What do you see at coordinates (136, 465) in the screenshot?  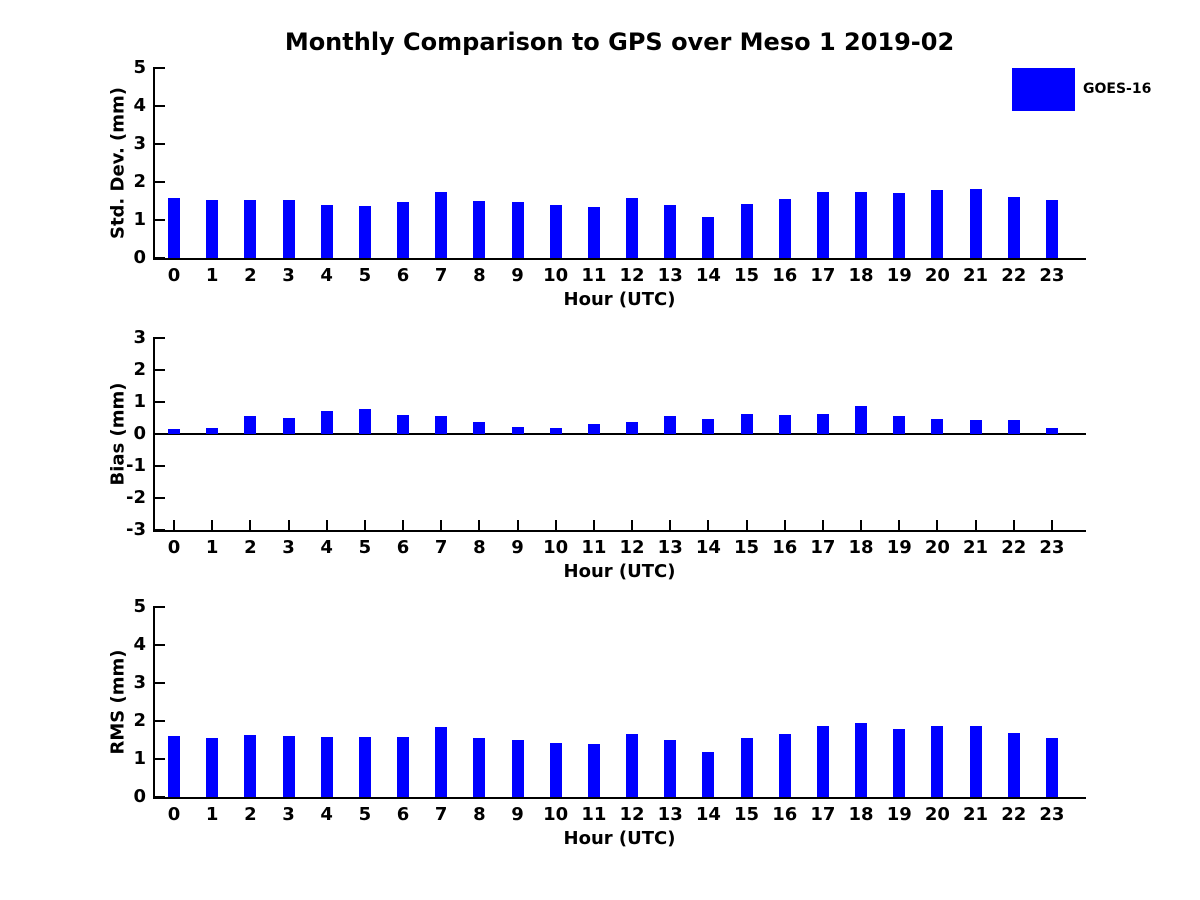 I see `y-tick-label: -1` at bounding box center [136, 465].